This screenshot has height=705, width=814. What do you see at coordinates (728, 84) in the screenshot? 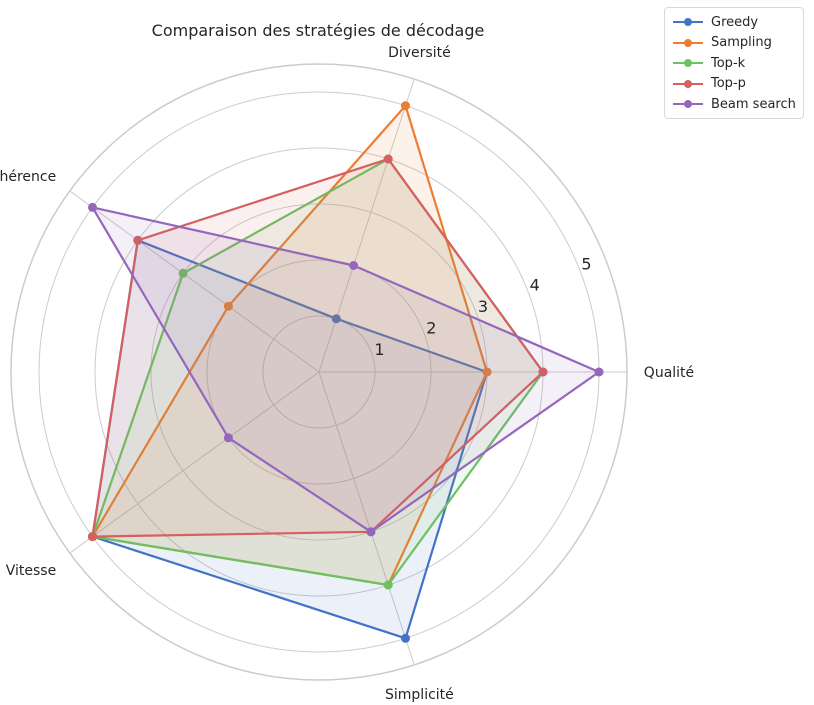
I see `legend-label: Top-p` at bounding box center [728, 84].